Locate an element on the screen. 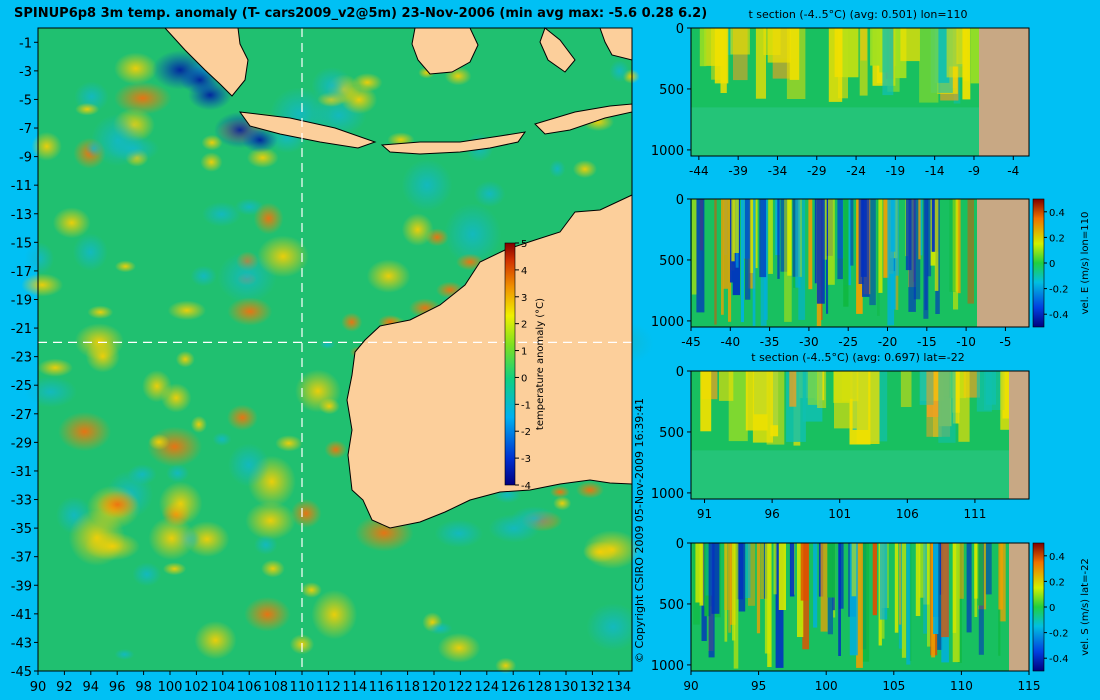 This screenshot has height=700, width=1100. lat-tick-label: -21 is located at coordinates (21, 329).